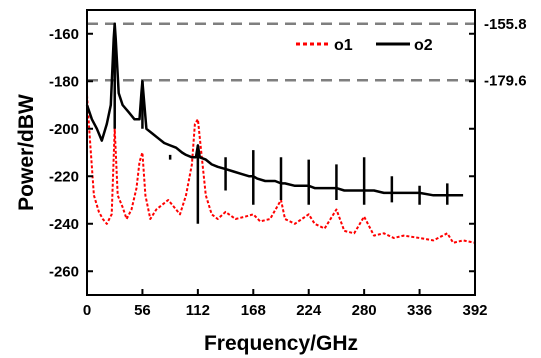 The height and width of the screenshot is (358, 541). Describe the element at coordinates (64, 176) in the screenshot. I see `y-tick-label: -220` at that location.